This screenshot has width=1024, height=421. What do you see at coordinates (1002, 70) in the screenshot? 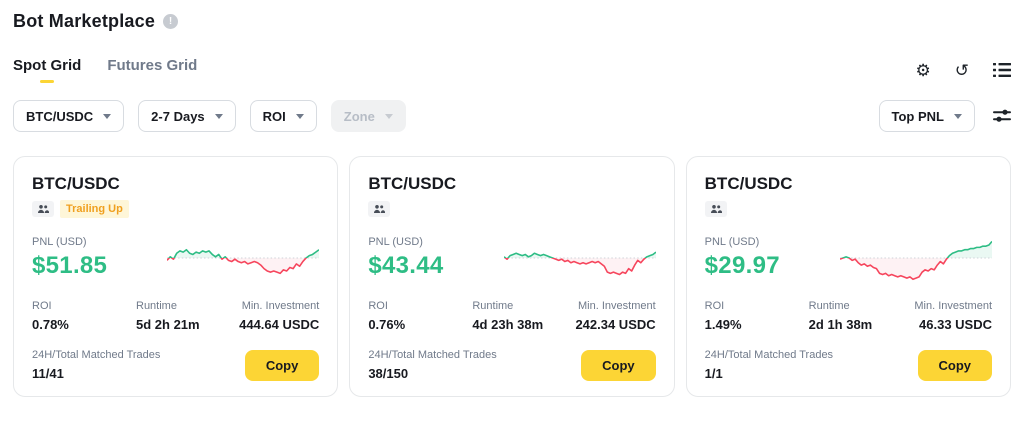
I see `list-view-icon` at bounding box center [1002, 70].